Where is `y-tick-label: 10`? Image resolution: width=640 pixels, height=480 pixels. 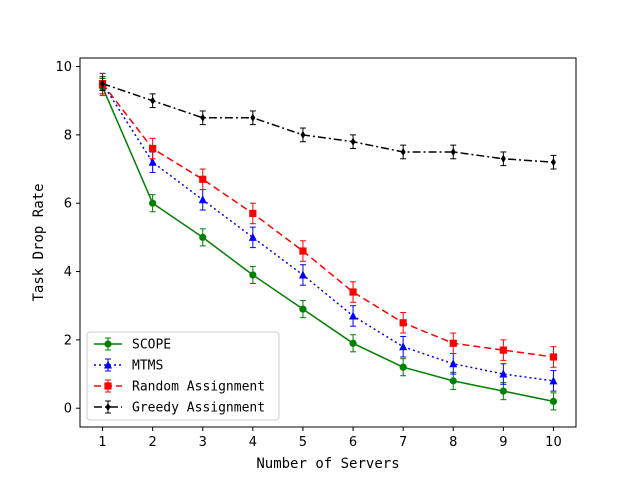 y-tick-label: 10 is located at coordinates (63, 67).